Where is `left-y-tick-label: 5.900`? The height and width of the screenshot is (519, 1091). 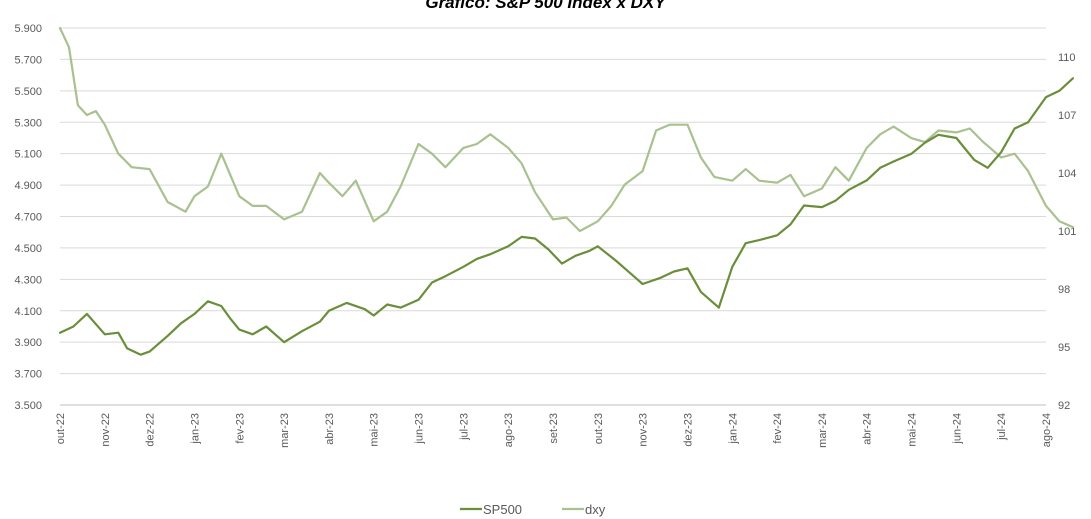
left-y-tick-label: 5.900 is located at coordinates (28, 29).